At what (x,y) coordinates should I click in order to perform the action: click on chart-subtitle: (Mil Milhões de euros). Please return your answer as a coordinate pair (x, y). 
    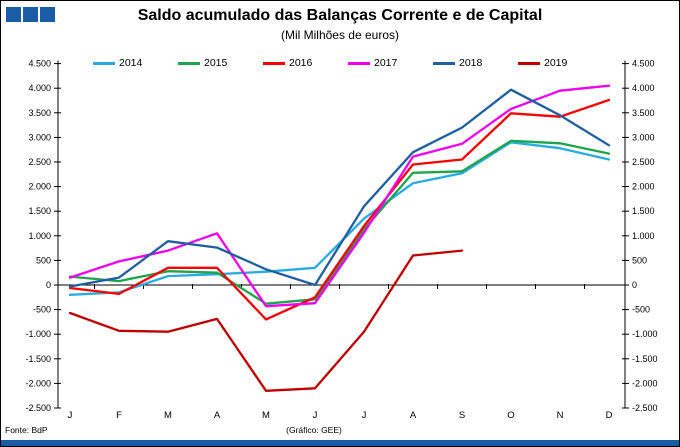
    Looking at the image, I should click on (340, 35).